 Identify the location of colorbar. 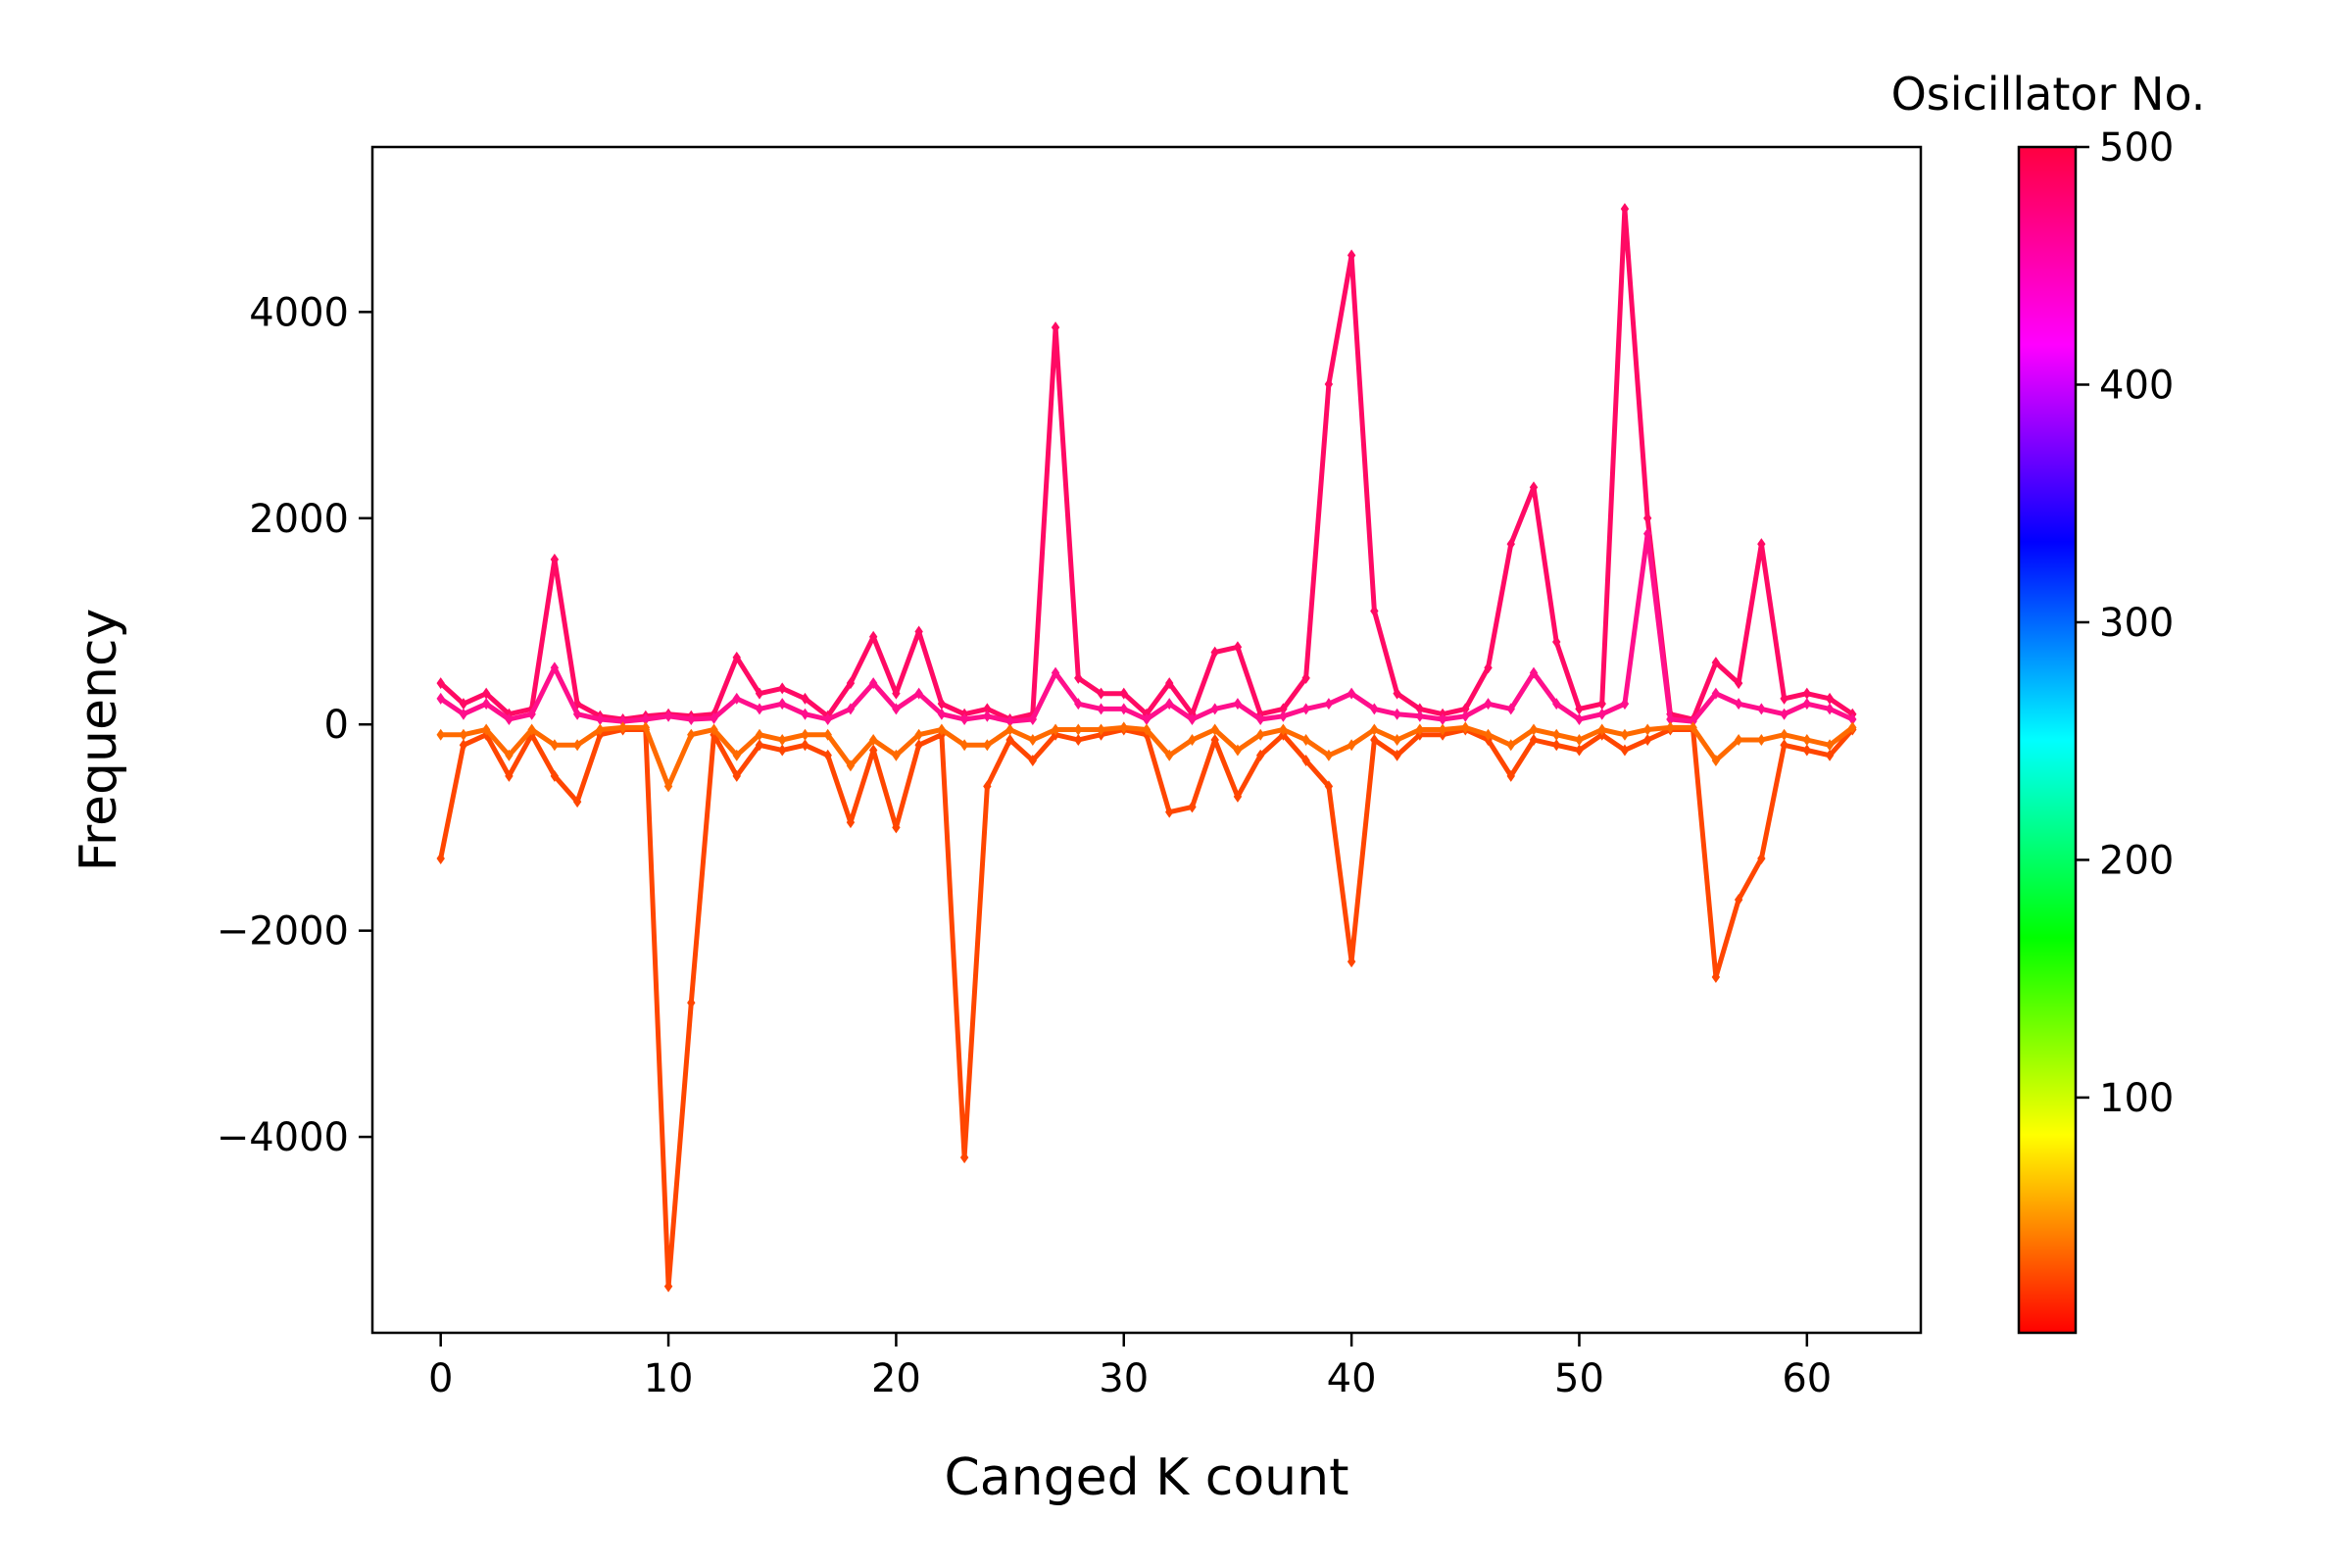
(2047, 740).